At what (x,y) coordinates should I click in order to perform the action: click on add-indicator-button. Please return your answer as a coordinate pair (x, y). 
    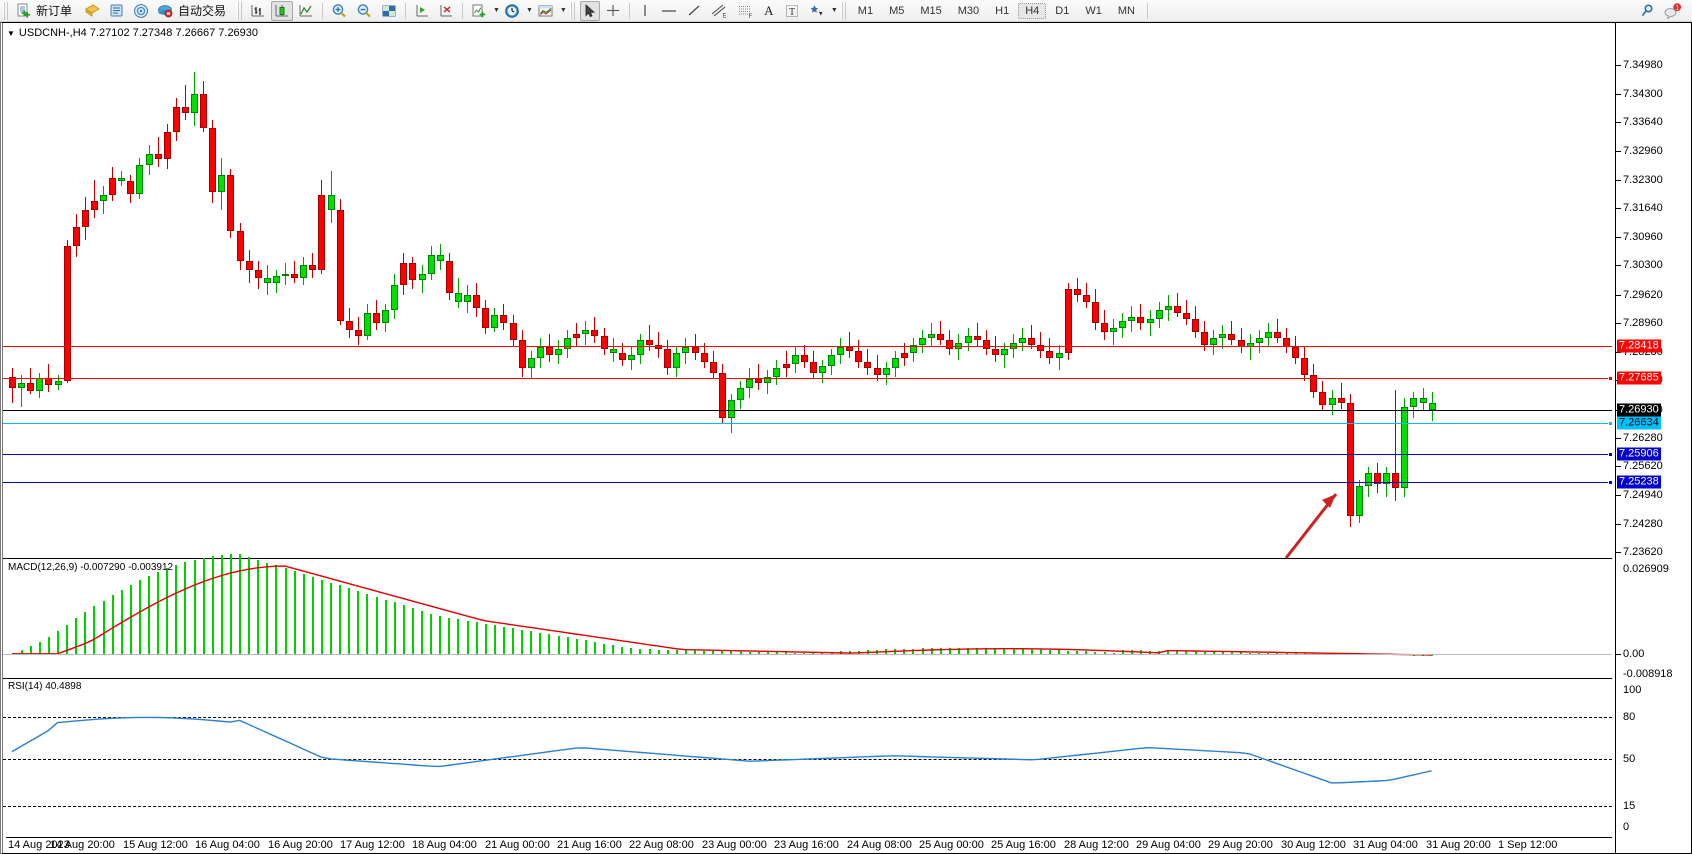
    Looking at the image, I should click on (479, 11).